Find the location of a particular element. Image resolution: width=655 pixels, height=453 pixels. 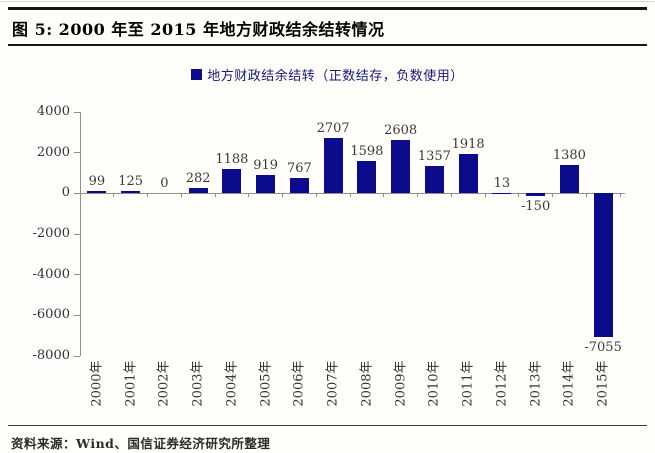

bar-value-label: -7055 is located at coordinates (603, 347).